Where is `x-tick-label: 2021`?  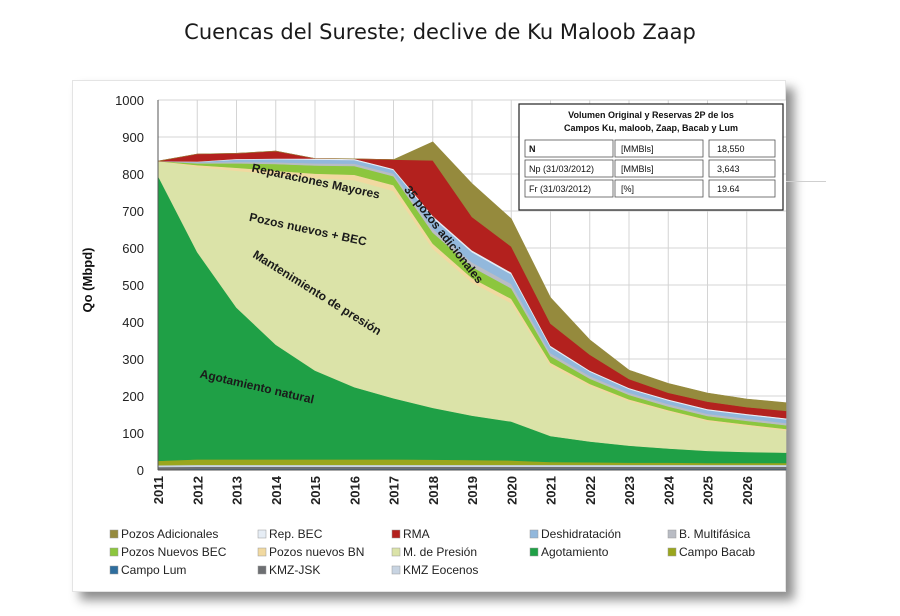 x-tick-label: 2021 is located at coordinates (551, 490).